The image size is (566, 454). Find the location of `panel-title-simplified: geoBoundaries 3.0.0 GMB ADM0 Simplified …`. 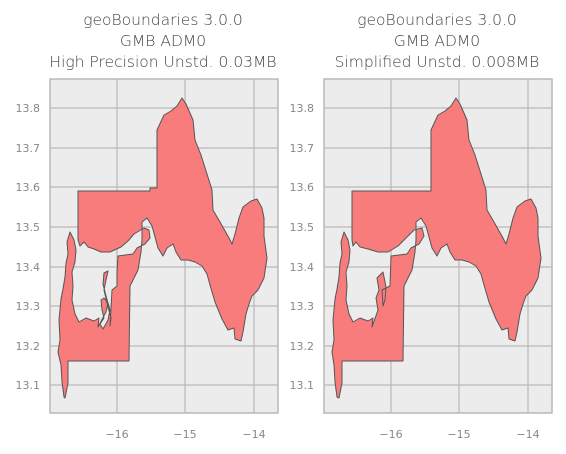

panel-title-simplified: geoBoundaries 3.0.0 GMB ADM0 Simplified … is located at coordinates (431, 41).